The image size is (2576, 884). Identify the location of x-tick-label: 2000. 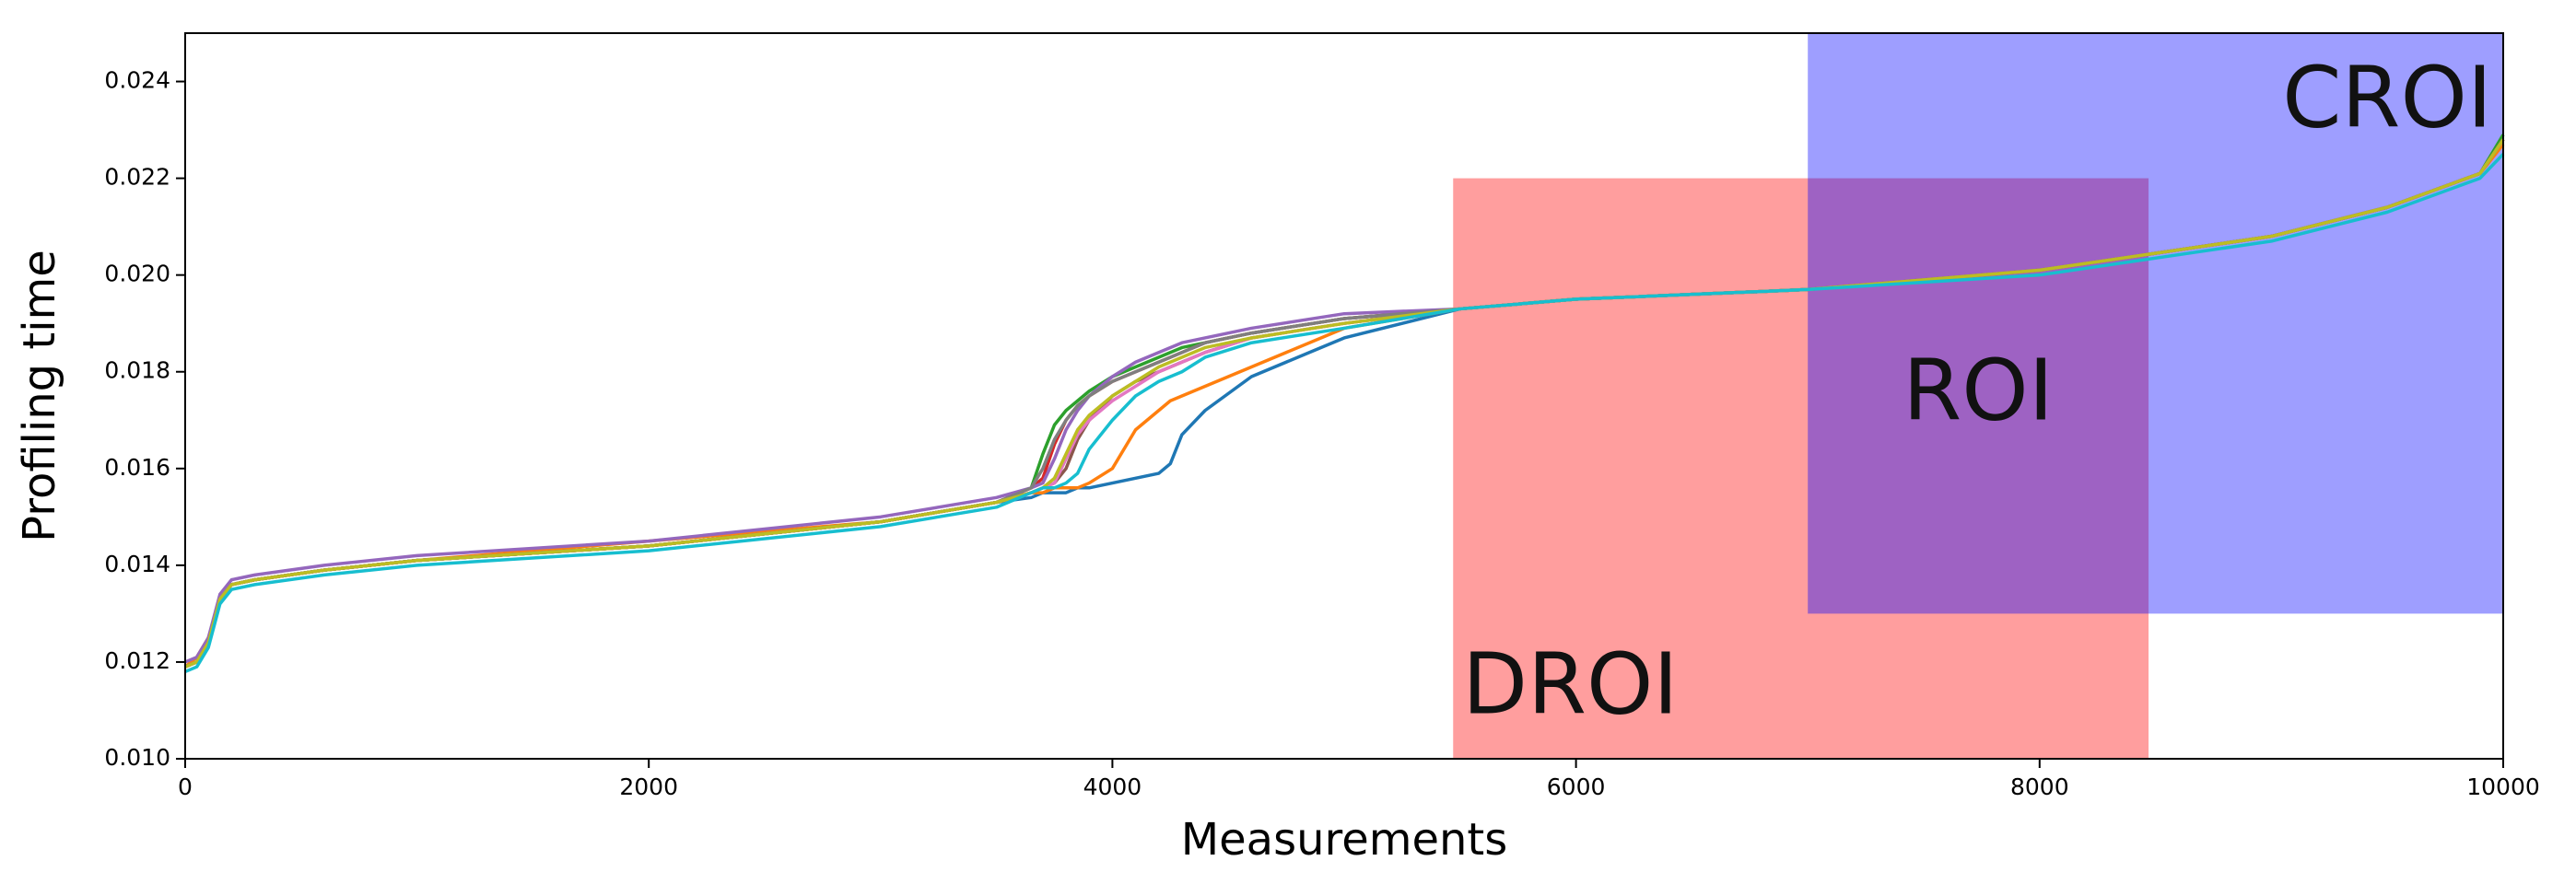
(648, 787).